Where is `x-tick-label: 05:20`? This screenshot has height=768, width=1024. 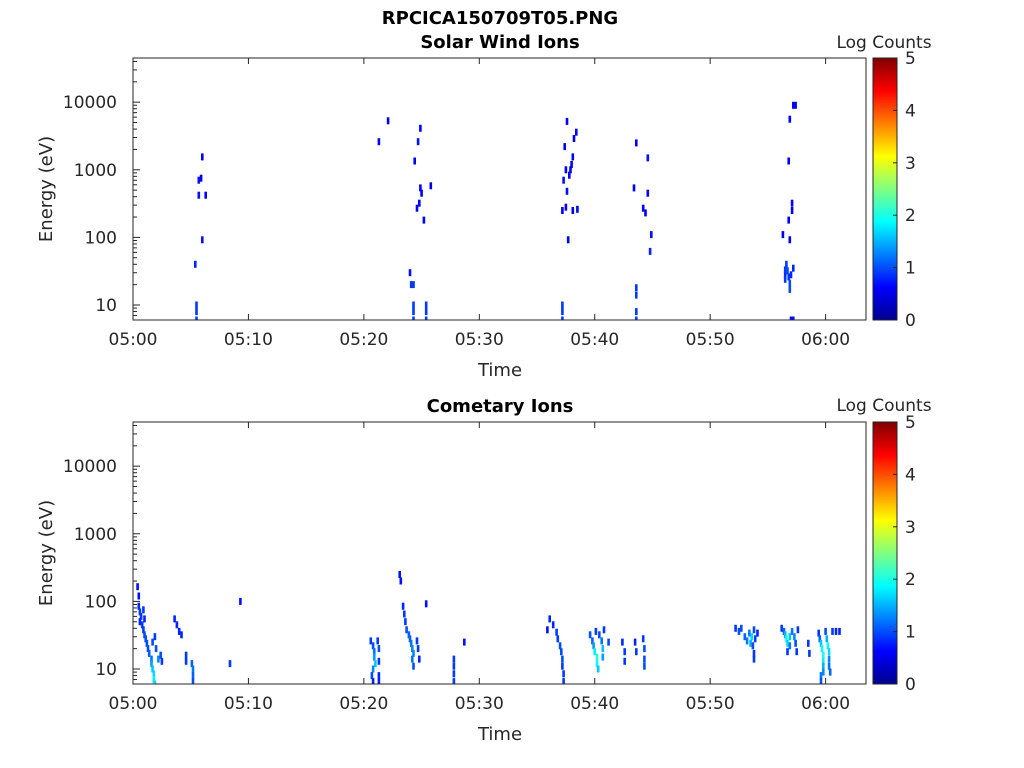 x-tick-label: 05:20 is located at coordinates (363, 704).